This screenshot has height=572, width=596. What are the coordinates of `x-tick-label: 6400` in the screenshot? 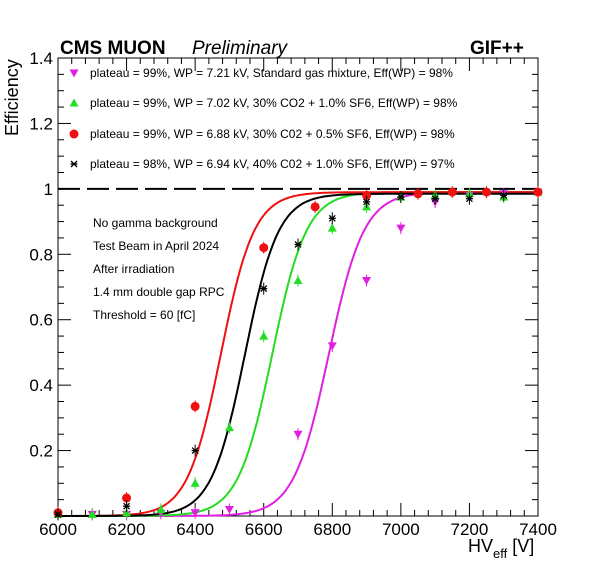 It's located at (195, 529).